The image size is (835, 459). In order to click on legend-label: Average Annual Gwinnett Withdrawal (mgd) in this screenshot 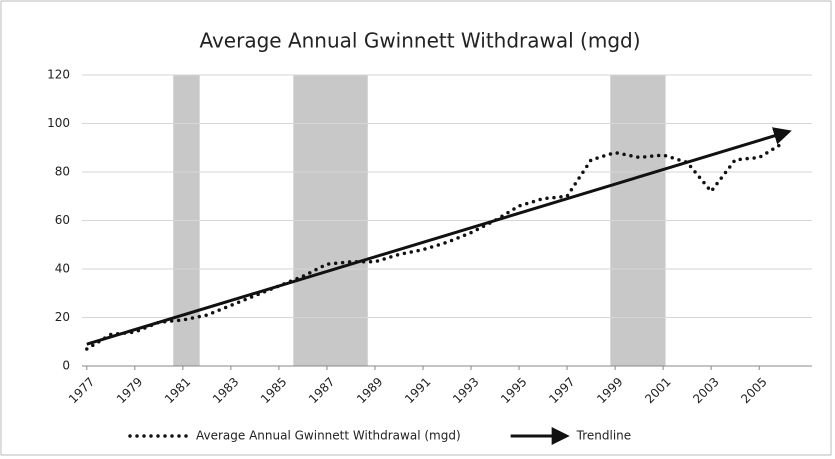, I will do `click(328, 436)`.